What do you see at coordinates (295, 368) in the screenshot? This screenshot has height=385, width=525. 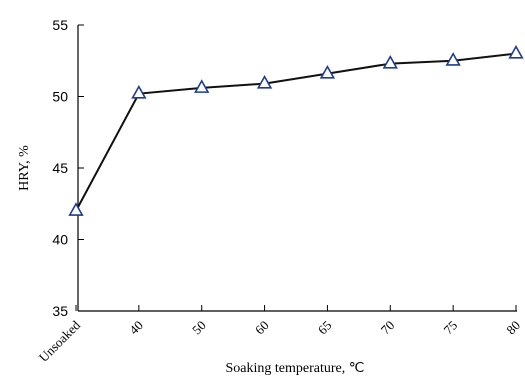 I see `x-axis-title: Soaking temperature, ℃` at bounding box center [295, 368].